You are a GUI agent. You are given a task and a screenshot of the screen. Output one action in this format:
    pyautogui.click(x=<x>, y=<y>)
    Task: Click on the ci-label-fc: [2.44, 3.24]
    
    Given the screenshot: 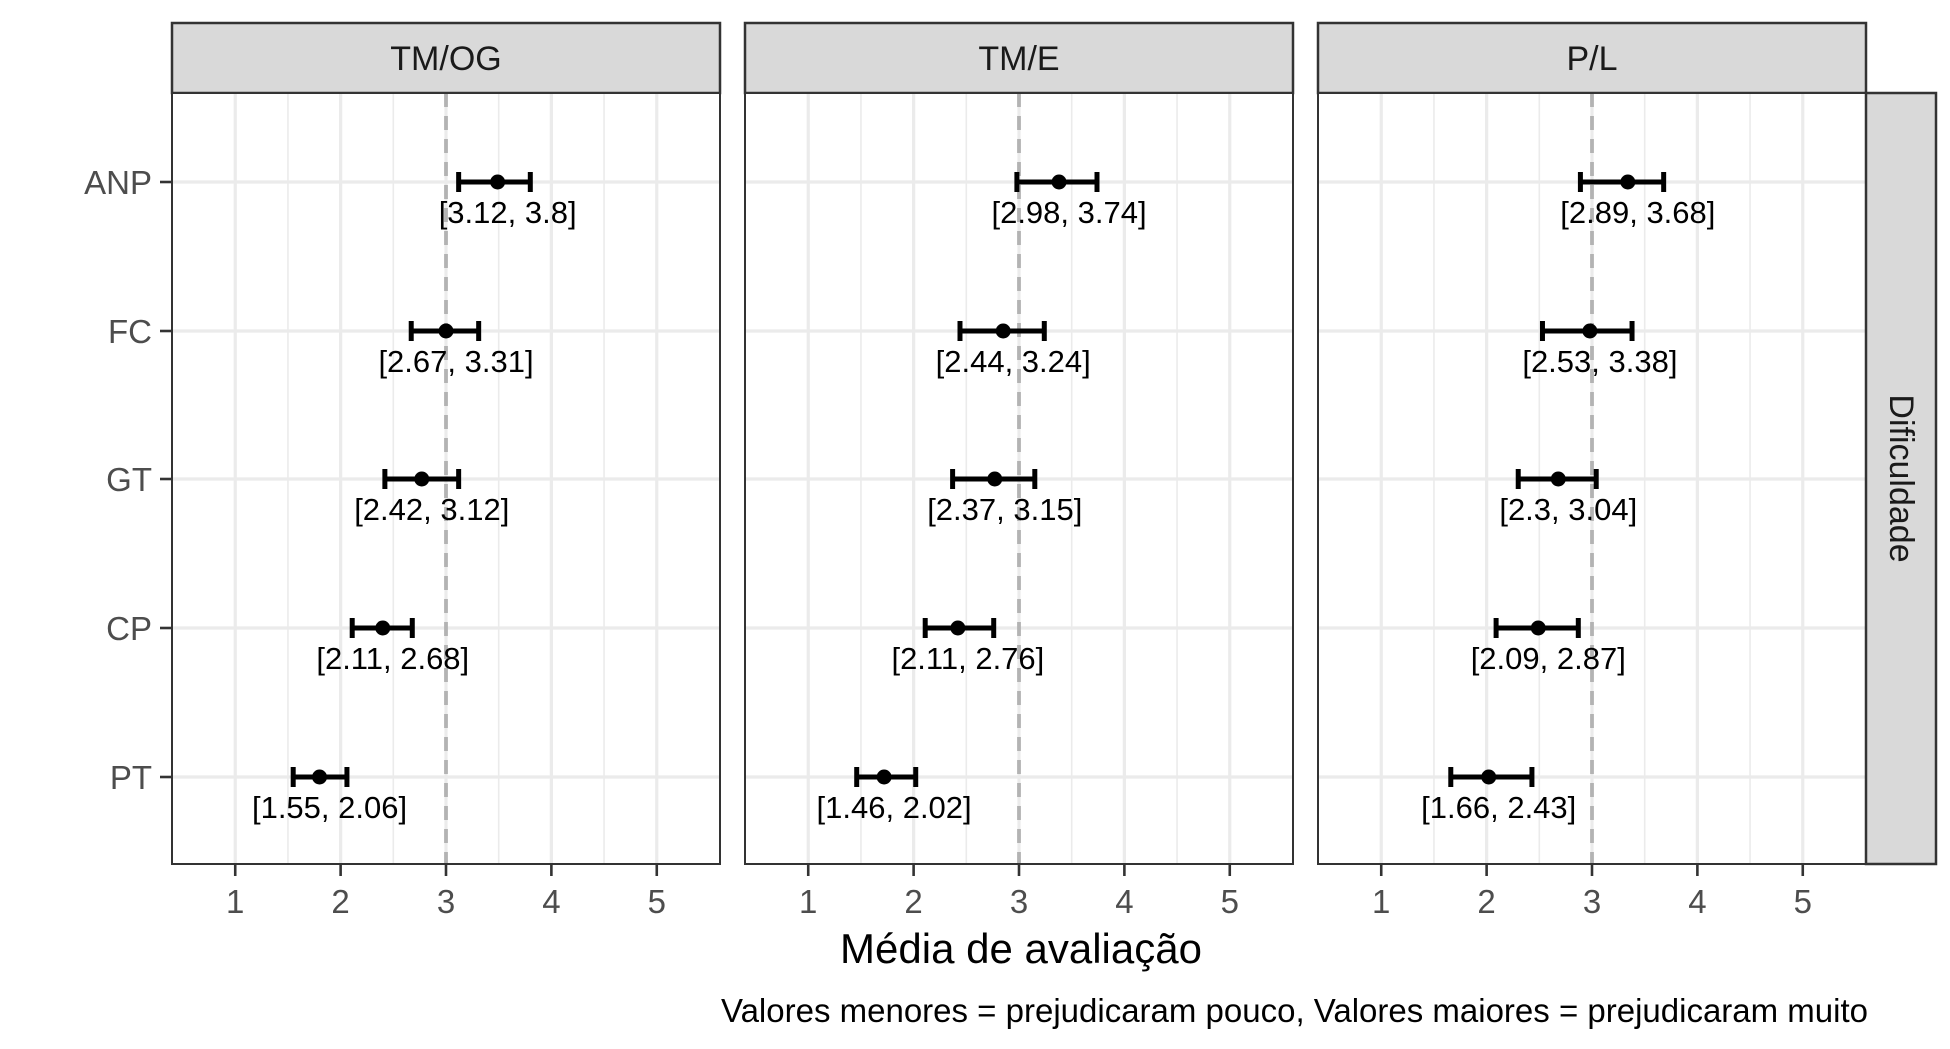 What is the action you would take?
    pyautogui.click(x=1013, y=361)
    